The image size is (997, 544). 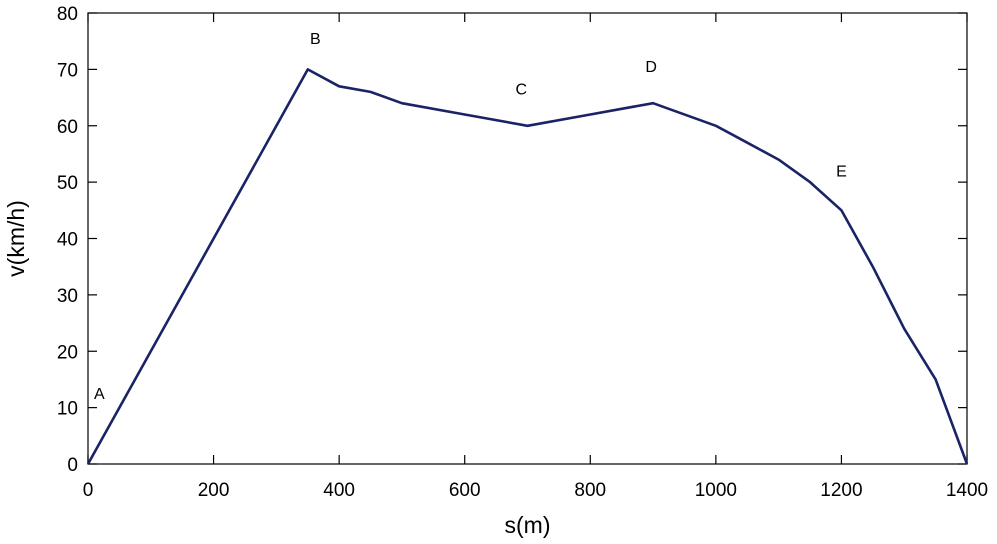 What do you see at coordinates (72, 465) in the screenshot?
I see `y-tick-label: 0` at bounding box center [72, 465].